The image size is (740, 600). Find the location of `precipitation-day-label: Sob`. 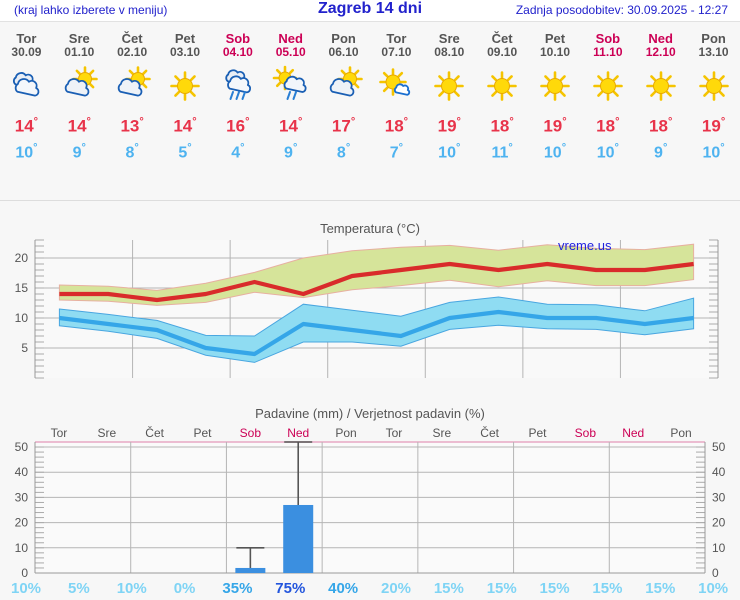

precipitation-day-label: Sob is located at coordinates (585, 433).